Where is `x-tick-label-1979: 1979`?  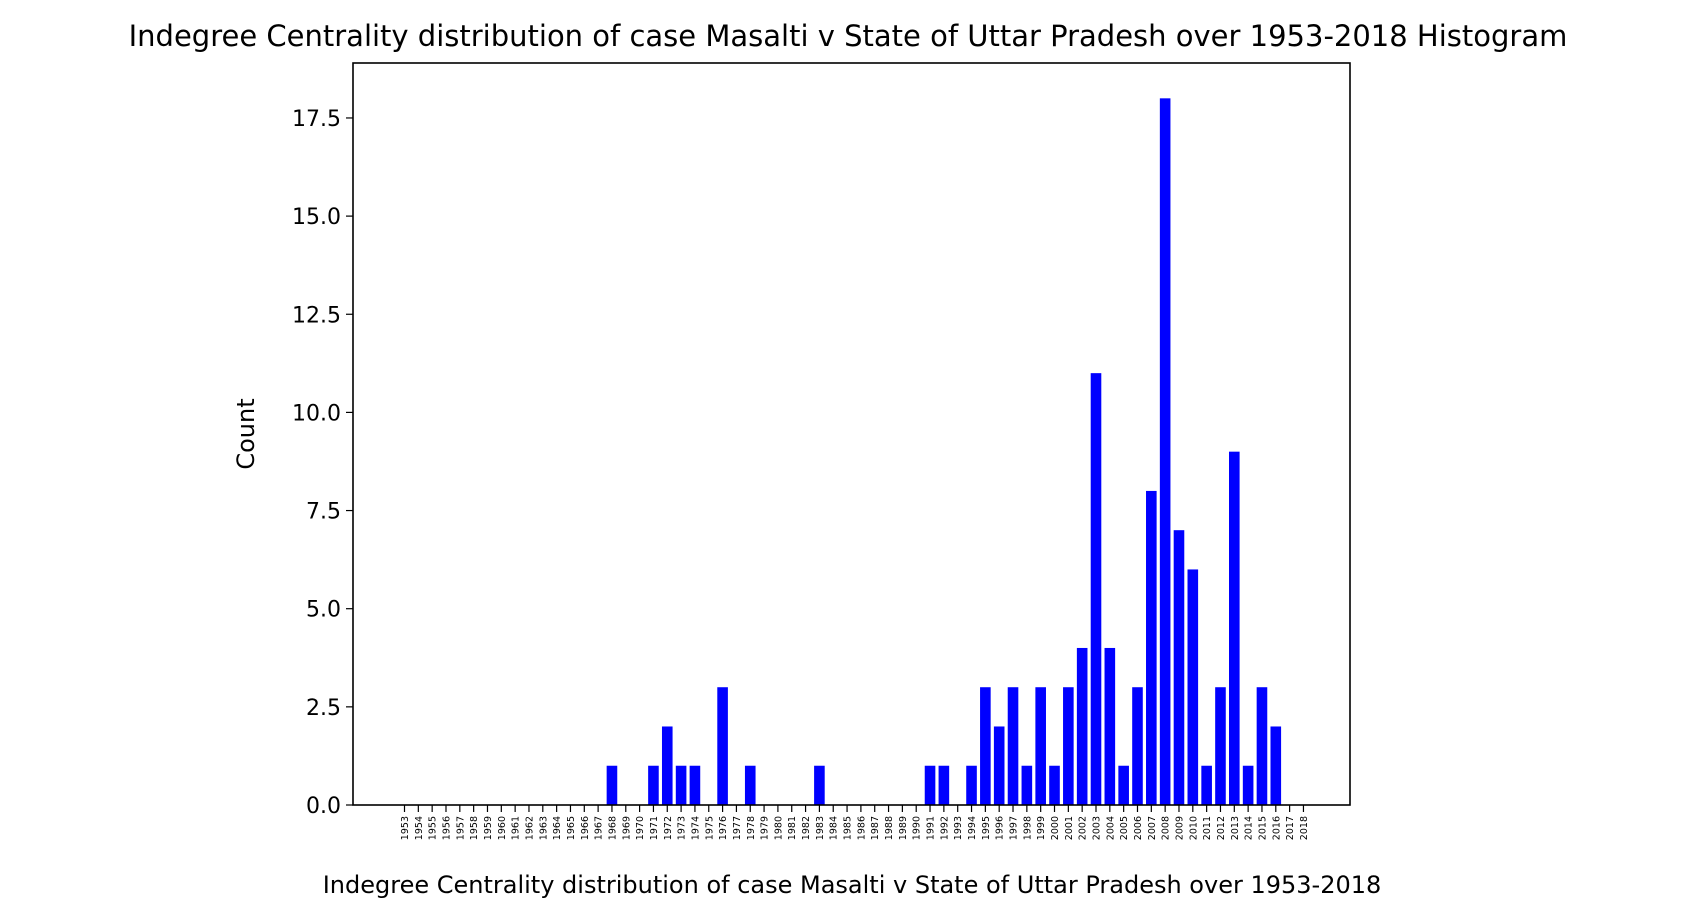
x-tick-label-1979: 1979 is located at coordinates (765, 828).